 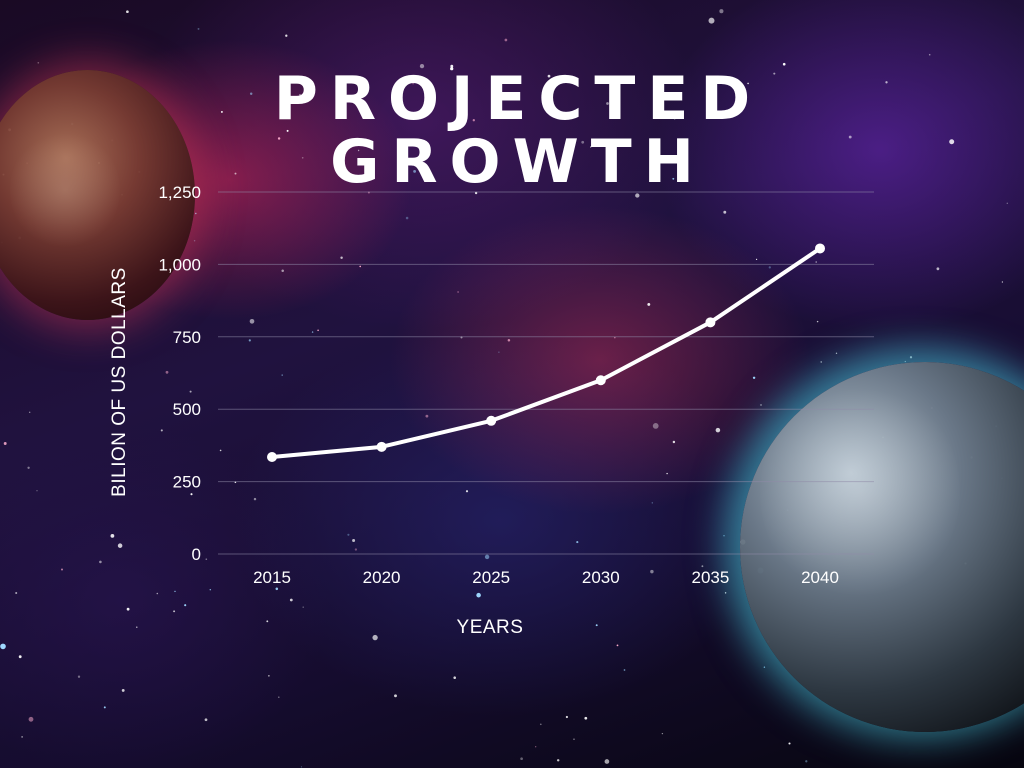 What do you see at coordinates (491, 577) in the screenshot?
I see `x-tick-label: 2025` at bounding box center [491, 577].